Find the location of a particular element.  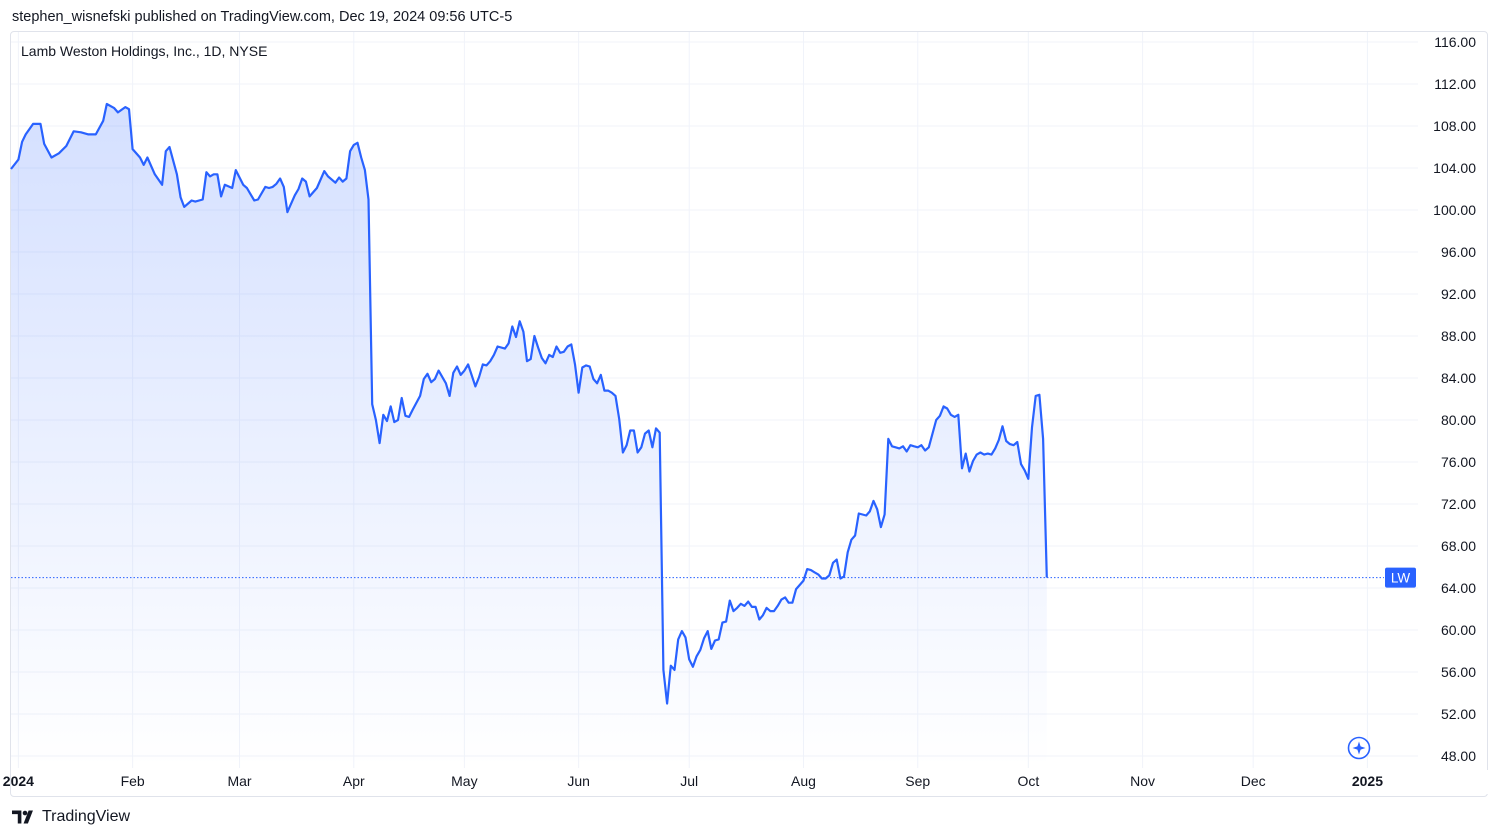

symbol-title: Lamb Weston Holdings, Inc., 1D, NYSE is located at coordinates (144, 51).